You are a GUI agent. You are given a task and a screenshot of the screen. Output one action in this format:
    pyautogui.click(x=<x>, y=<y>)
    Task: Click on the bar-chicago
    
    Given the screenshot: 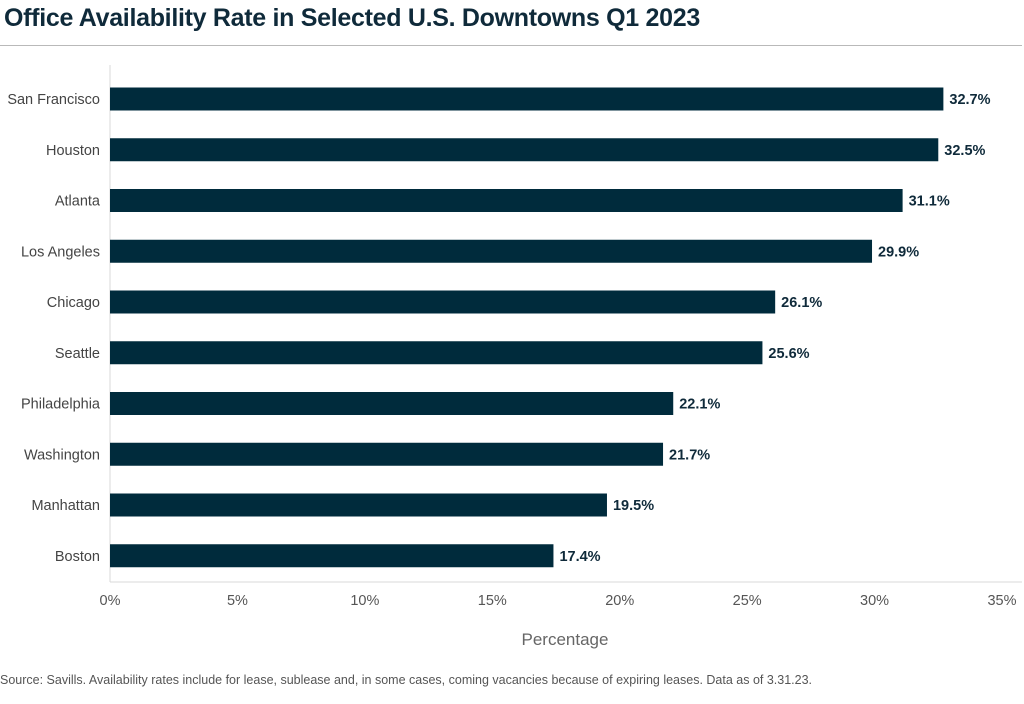 What is the action you would take?
    pyautogui.click(x=443, y=302)
    